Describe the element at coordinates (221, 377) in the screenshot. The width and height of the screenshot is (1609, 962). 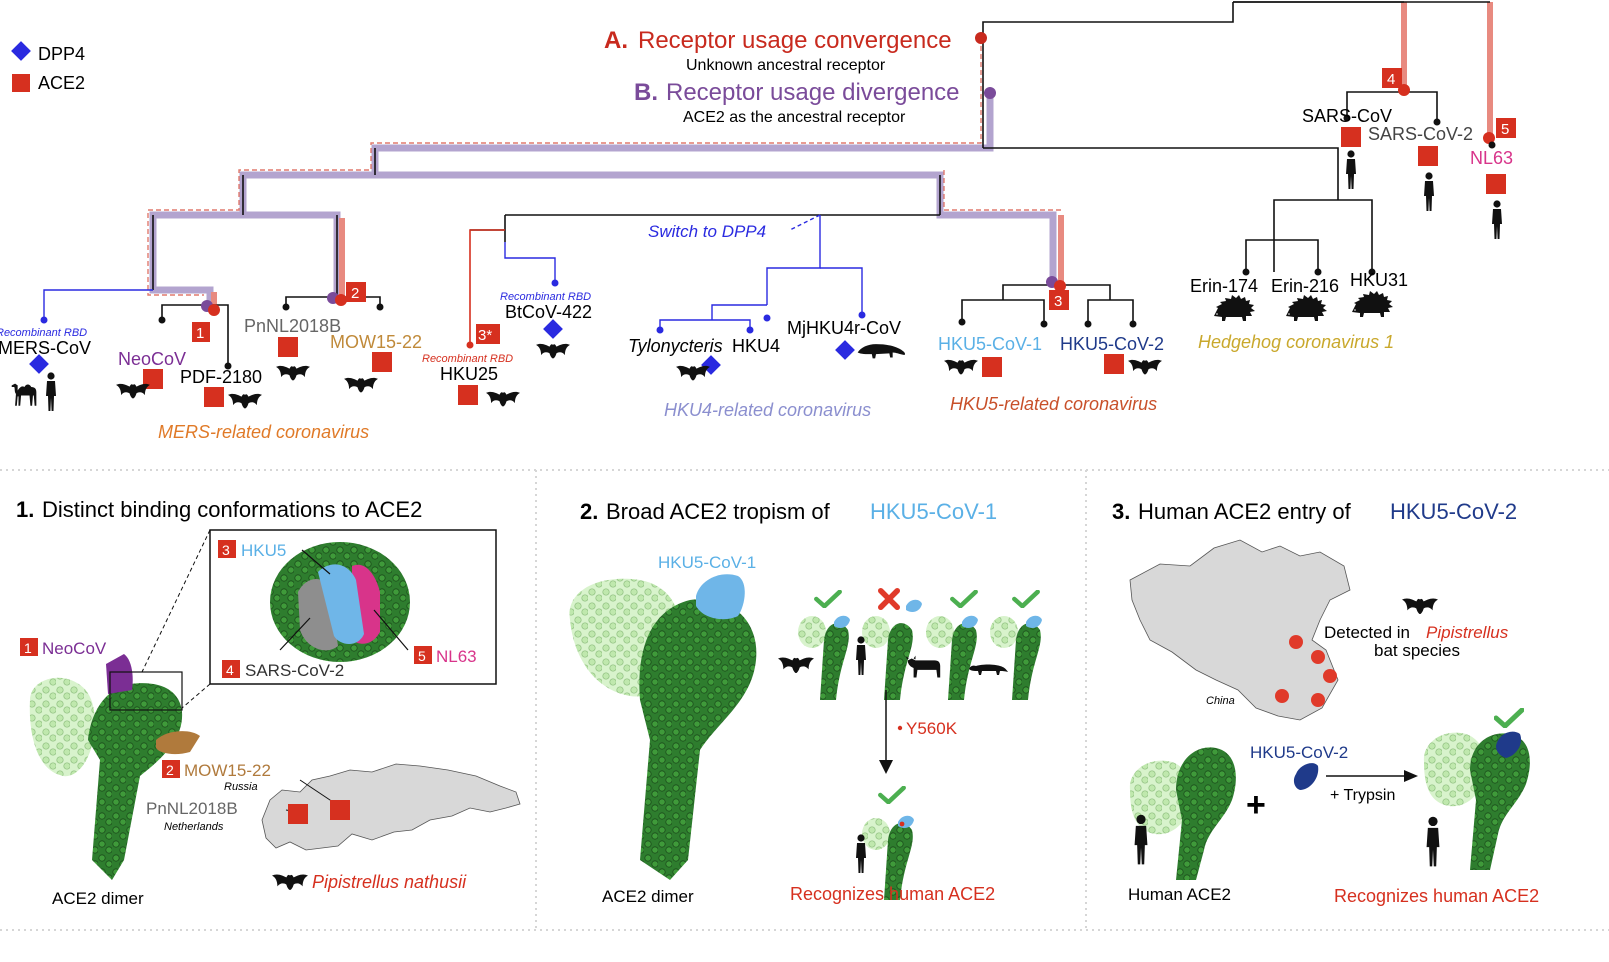
I see `leaf-pdf2180: PDF-2180` at that location.